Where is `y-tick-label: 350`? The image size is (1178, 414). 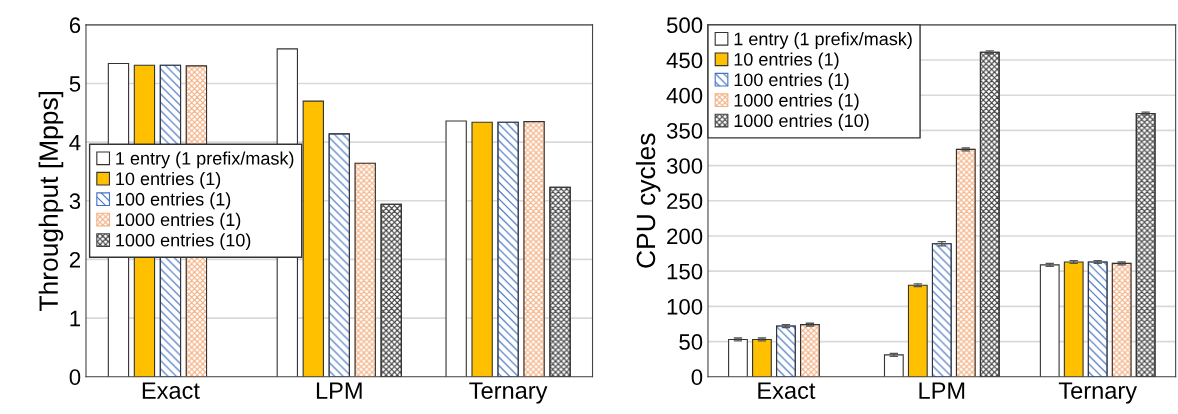
y-tick-label: 350 is located at coordinates (684, 130).